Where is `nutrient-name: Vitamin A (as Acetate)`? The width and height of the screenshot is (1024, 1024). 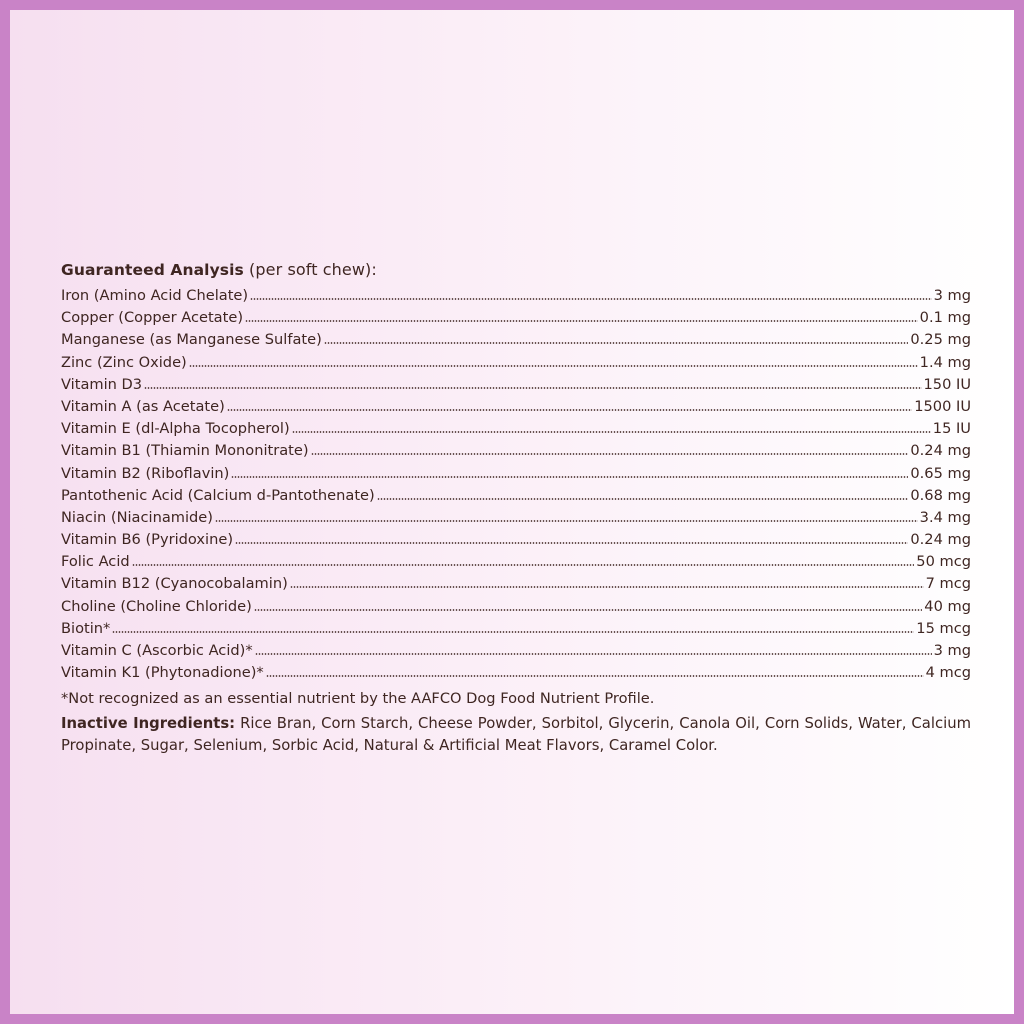
nutrient-name: Vitamin A (as Acetate) is located at coordinates (143, 406).